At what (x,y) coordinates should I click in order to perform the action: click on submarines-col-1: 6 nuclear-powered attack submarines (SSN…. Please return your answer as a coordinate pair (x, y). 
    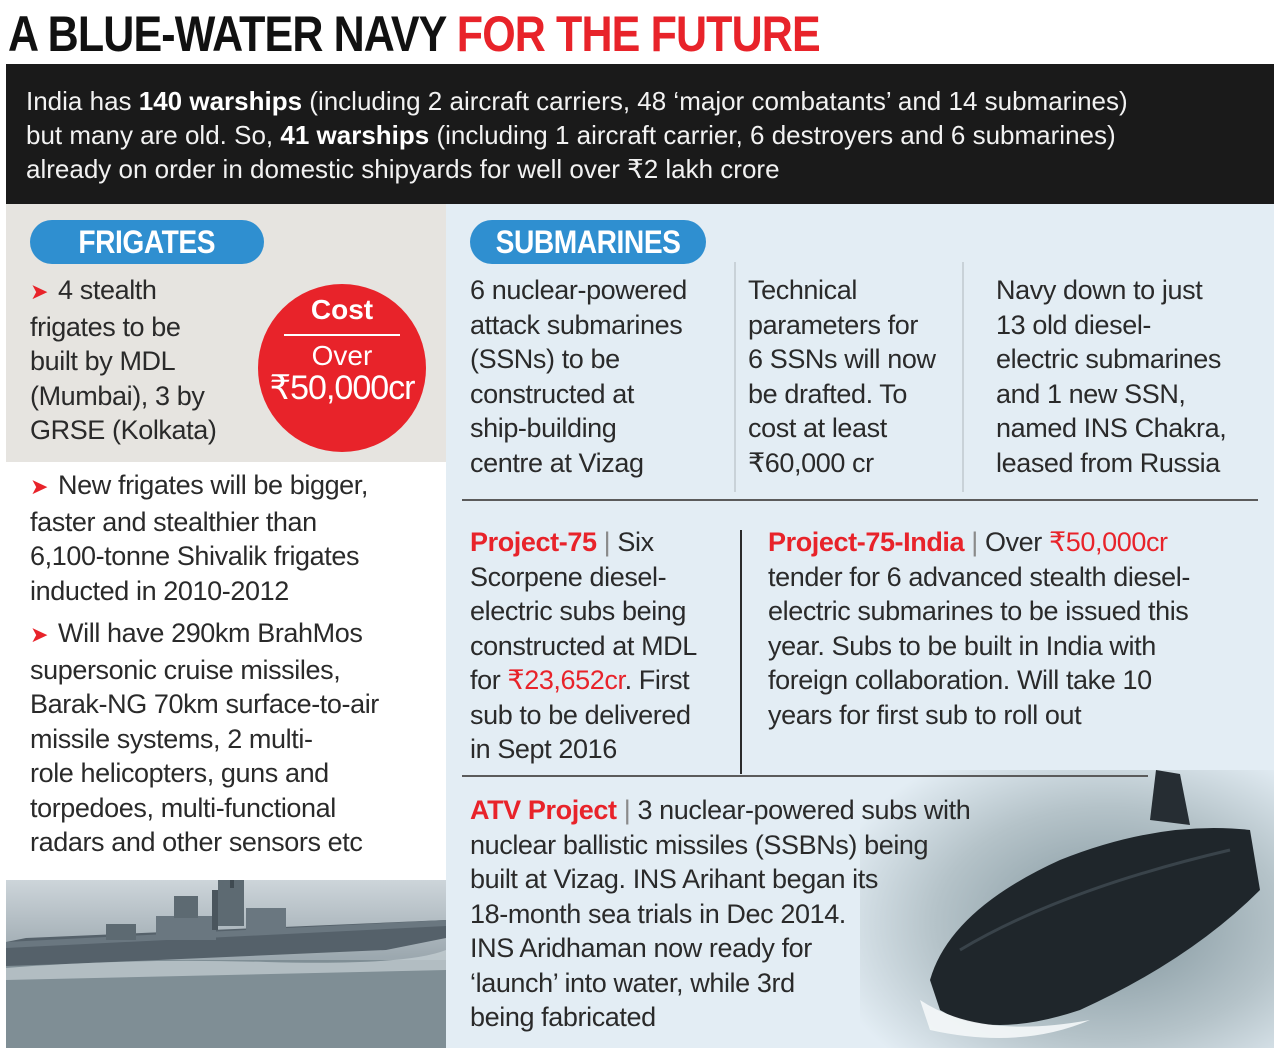
    Looking at the image, I should click on (578, 376).